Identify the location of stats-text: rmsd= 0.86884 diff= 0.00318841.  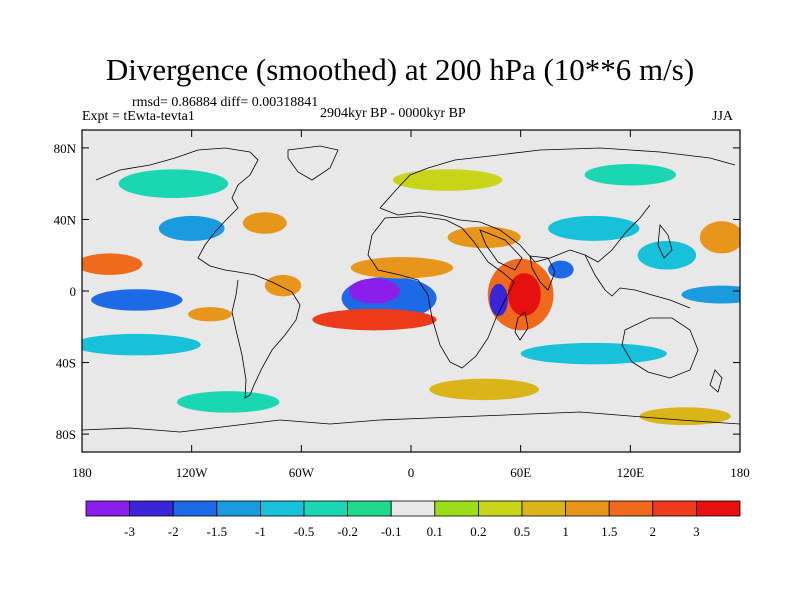
(225, 102).